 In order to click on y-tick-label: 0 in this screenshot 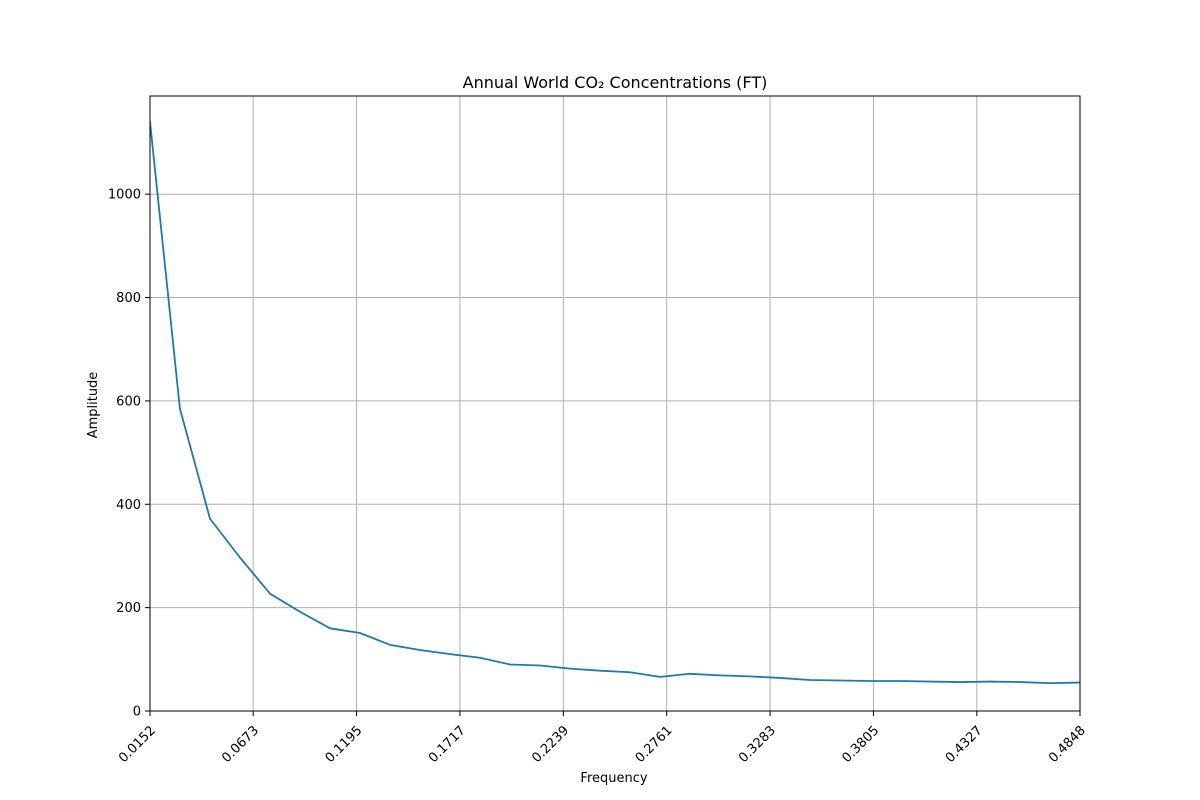, I will do `click(137, 712)`.